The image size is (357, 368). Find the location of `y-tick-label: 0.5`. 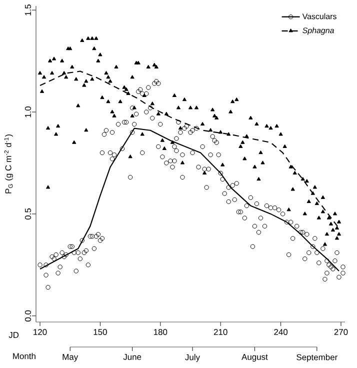

y-tick-label: 0.5 is located at coordinates (27, 214).